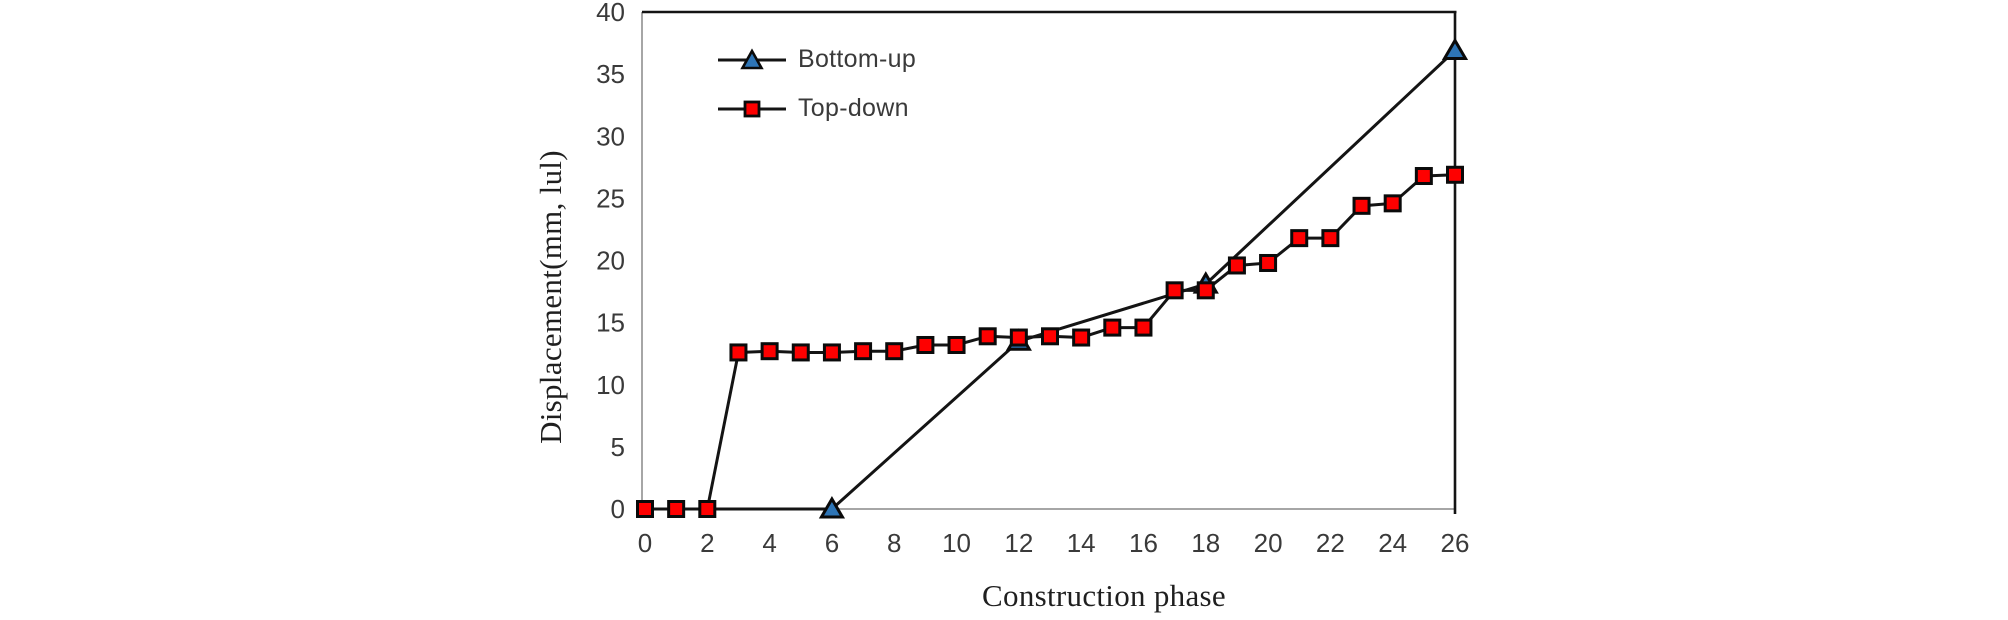  Describe the element at coordinates (1455, 543) in the screenshot. I see `x-tick-label: 26` at that location.